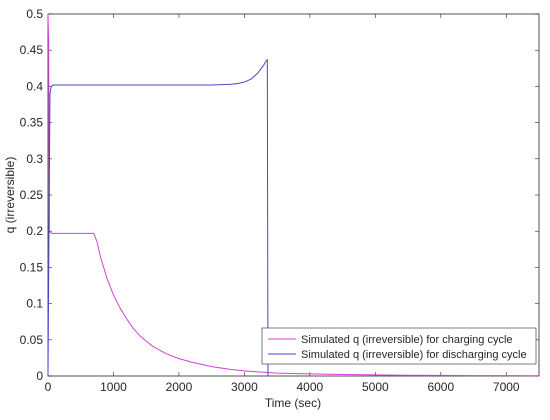 This screenshot has height=420, width=550. I want to click on y-tick-label: 0.3, so click(34, 159).